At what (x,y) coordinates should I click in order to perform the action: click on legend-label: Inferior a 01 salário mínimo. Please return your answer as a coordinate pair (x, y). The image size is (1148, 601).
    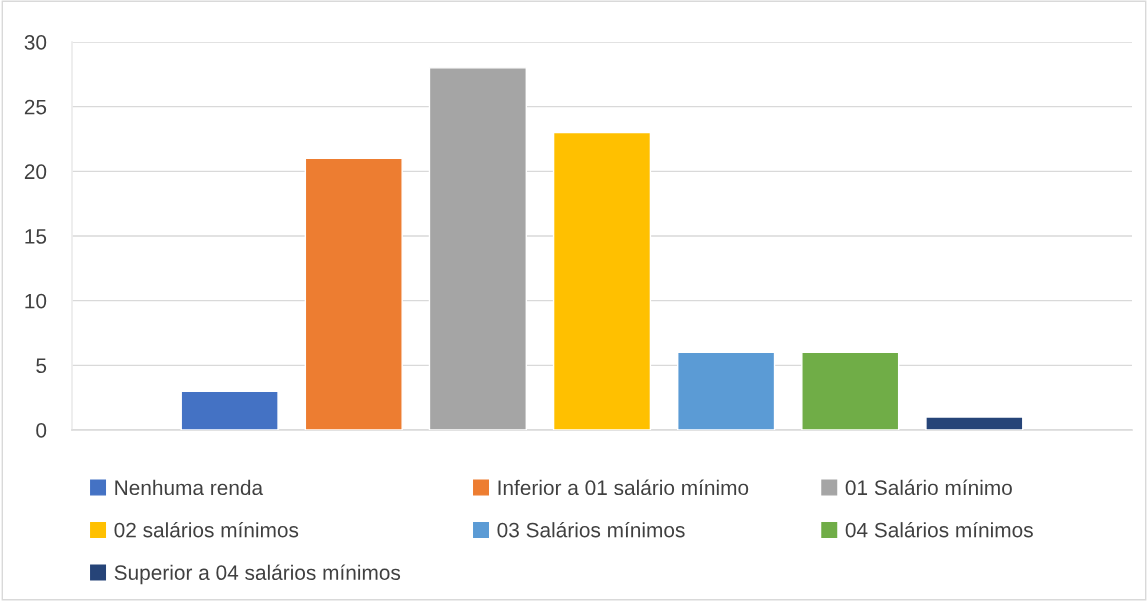
    Looking at the image, I should click on (623, 487).